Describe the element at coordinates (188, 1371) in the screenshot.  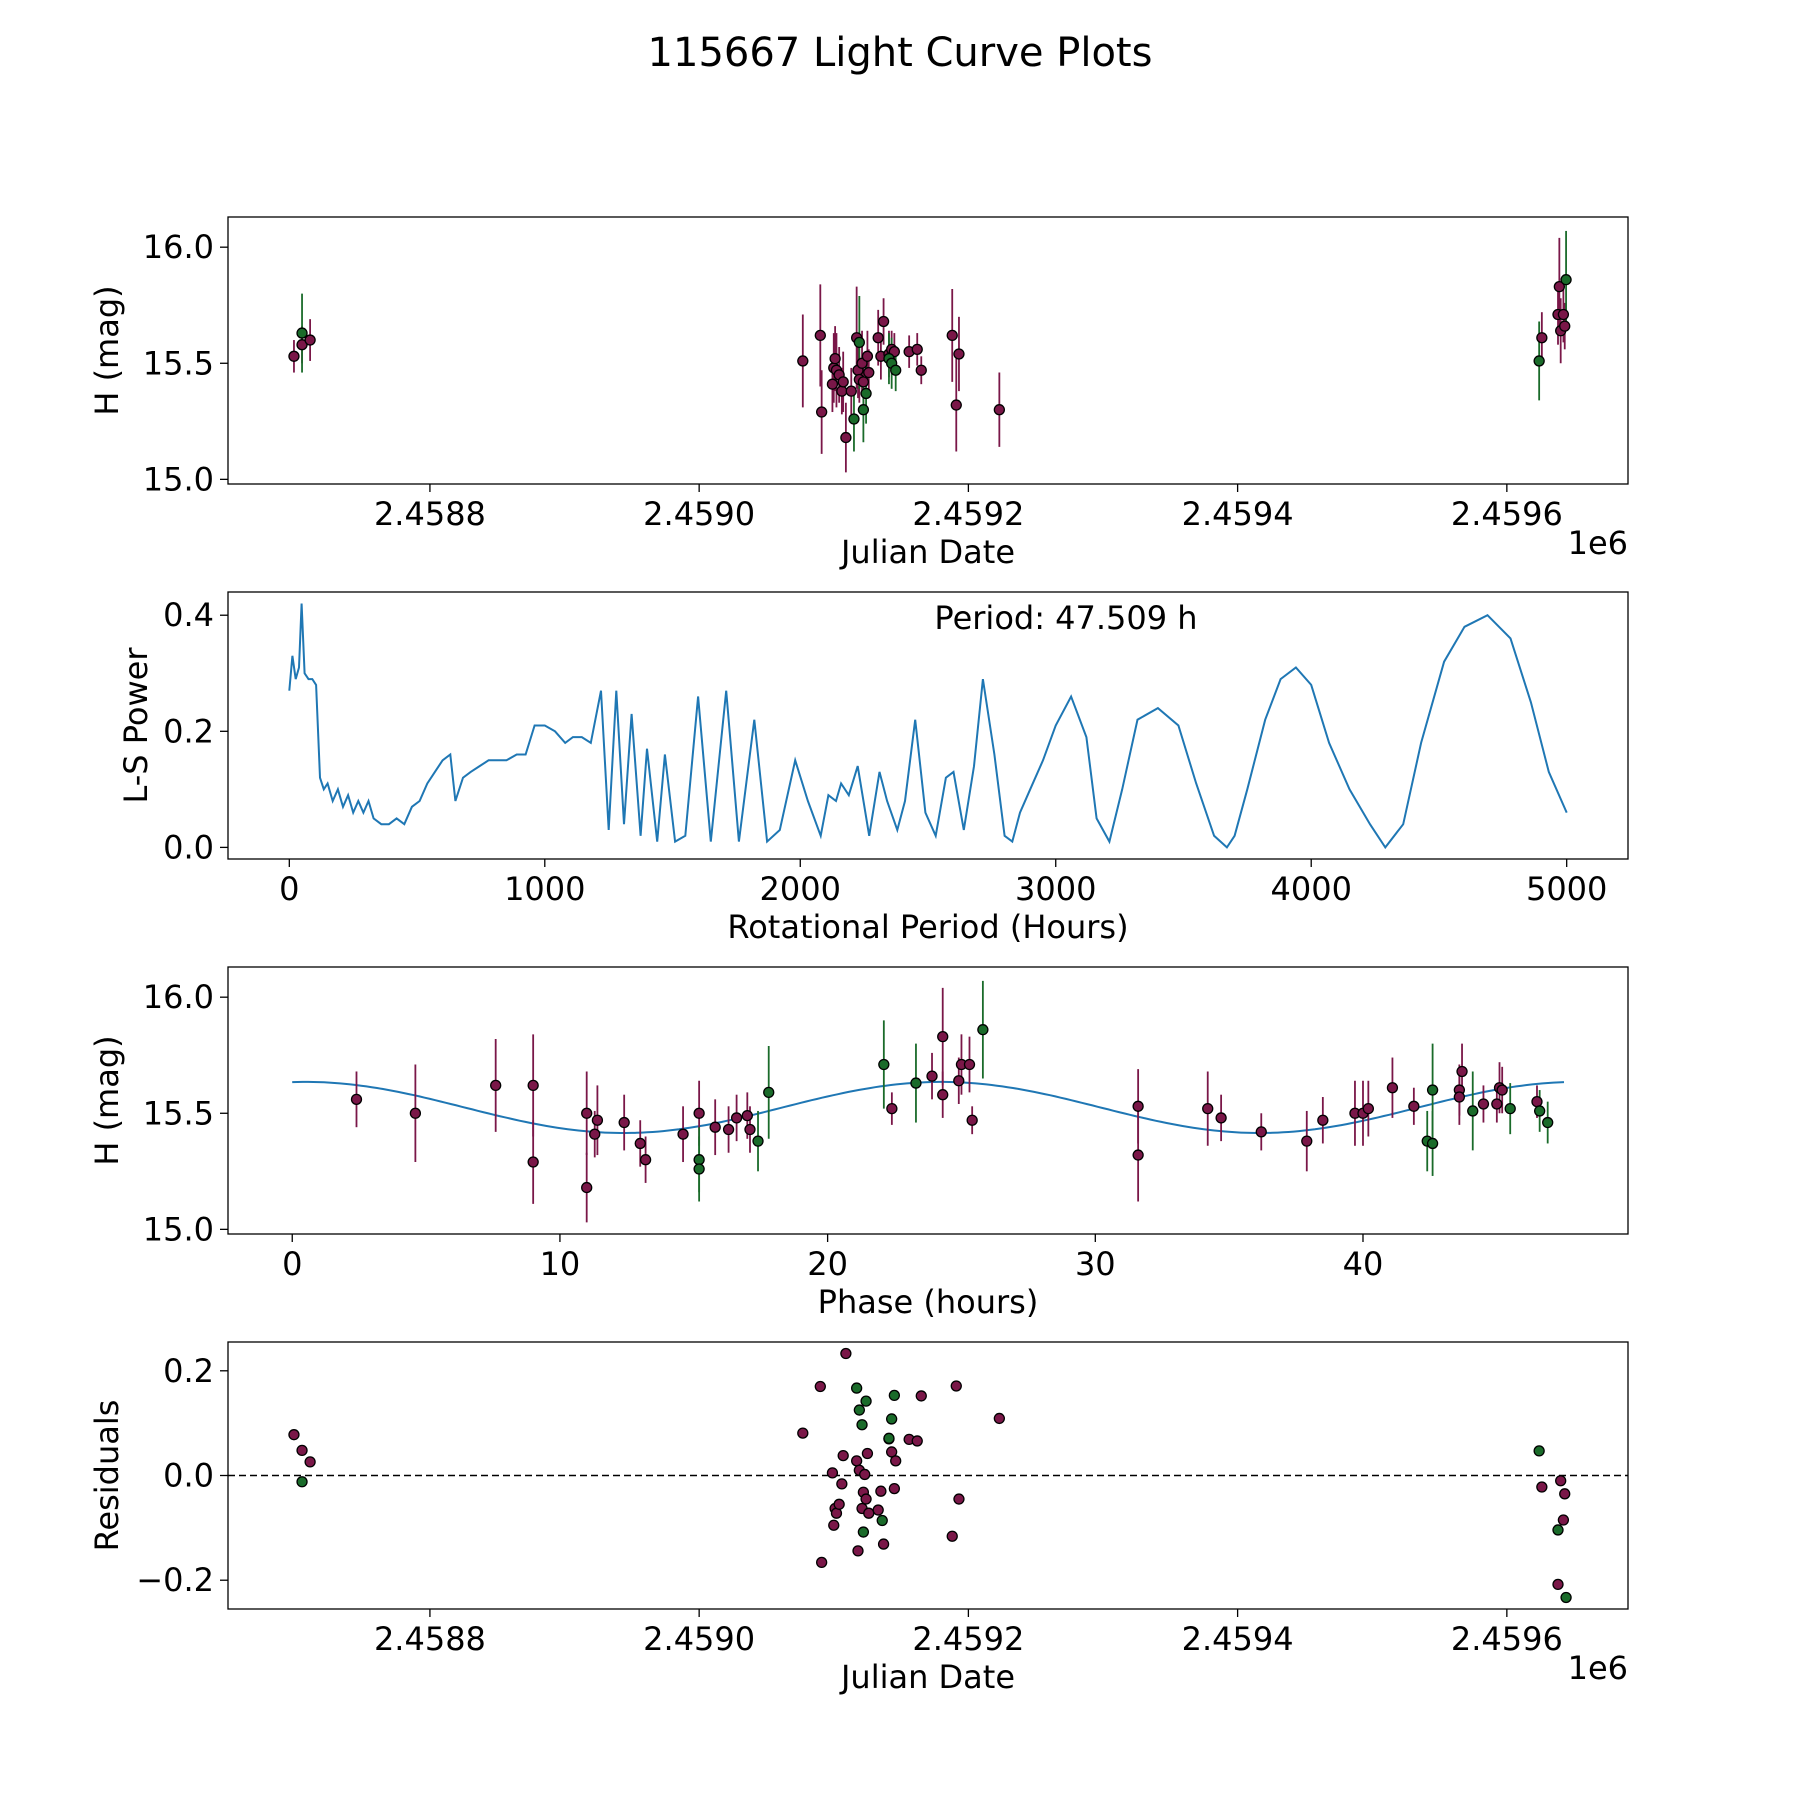
I see `y-tick-label: 0.2` at that location.